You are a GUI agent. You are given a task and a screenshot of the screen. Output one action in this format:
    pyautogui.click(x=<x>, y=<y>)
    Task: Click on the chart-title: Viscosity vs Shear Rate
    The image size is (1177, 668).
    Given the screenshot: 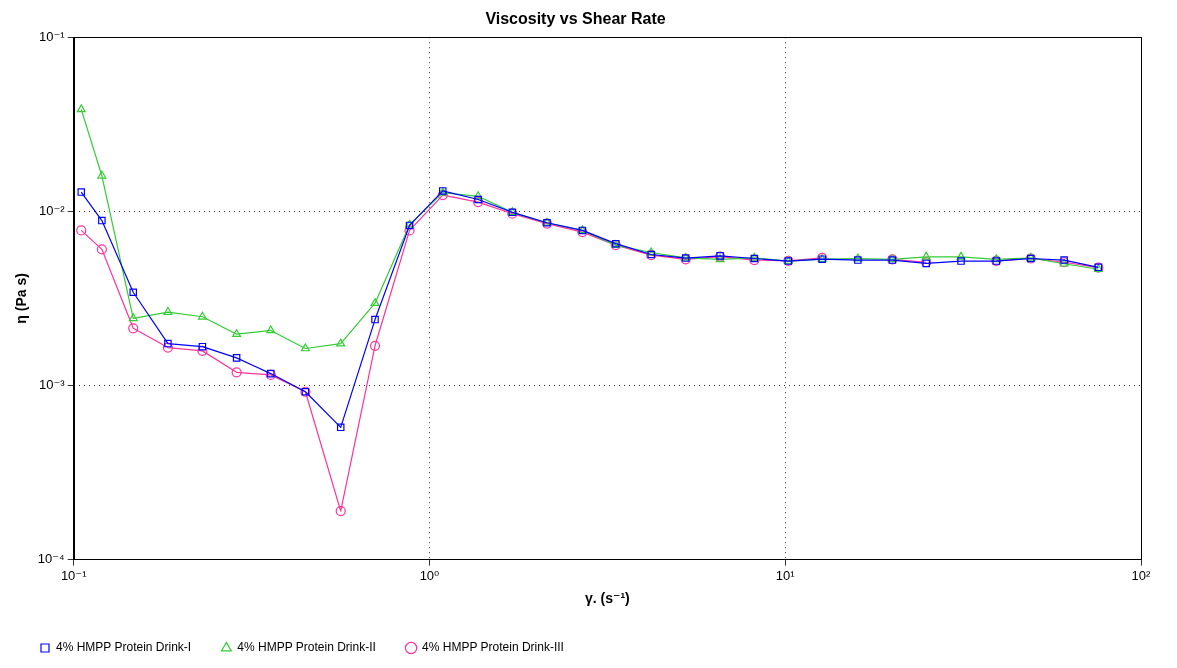 What is the action you would take?
    pyautogui.click(x=575, y=19)
    